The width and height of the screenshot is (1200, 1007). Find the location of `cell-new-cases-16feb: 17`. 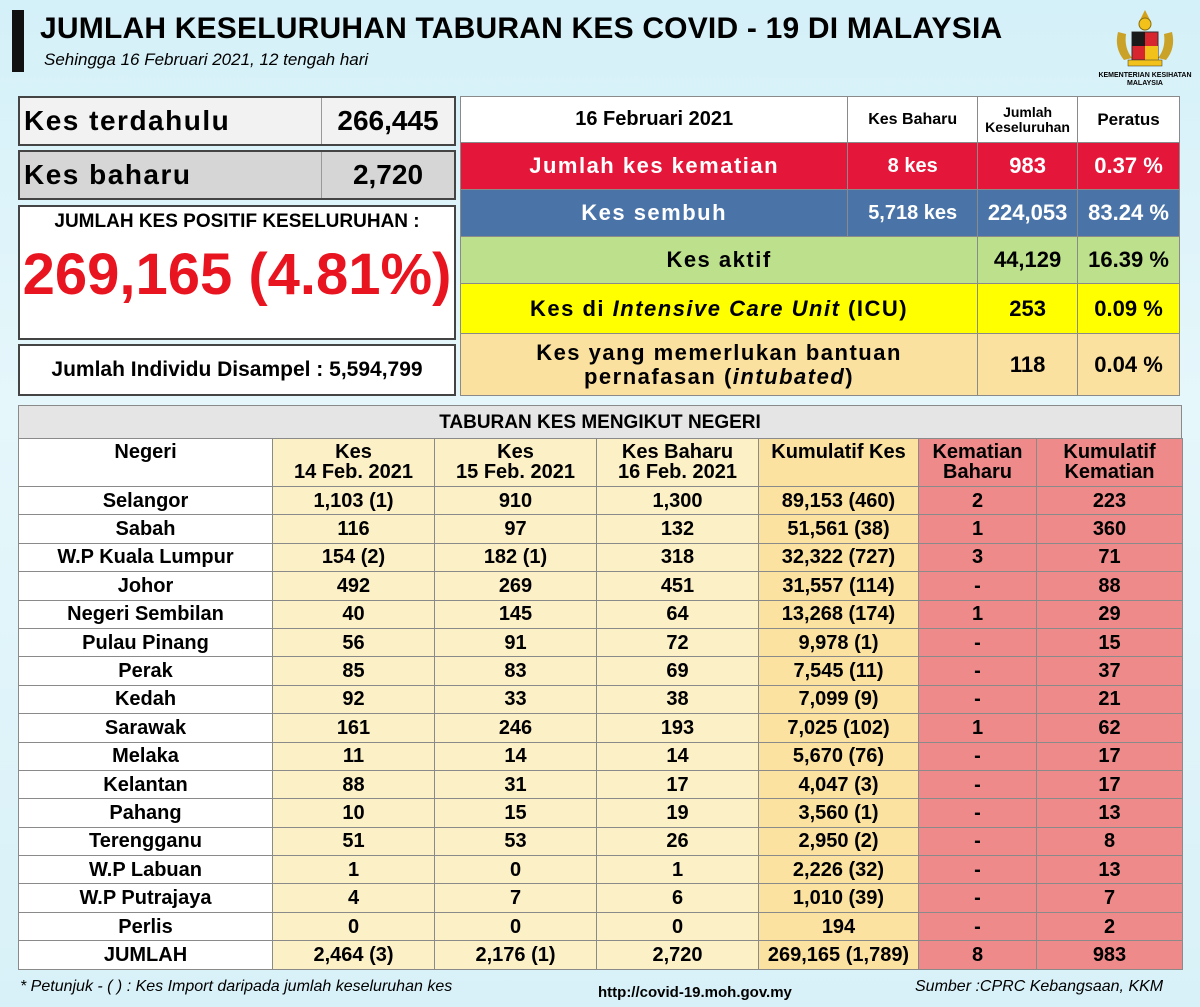

cell-new-cases-16feb: 17 is located at coordinates (677, 784).